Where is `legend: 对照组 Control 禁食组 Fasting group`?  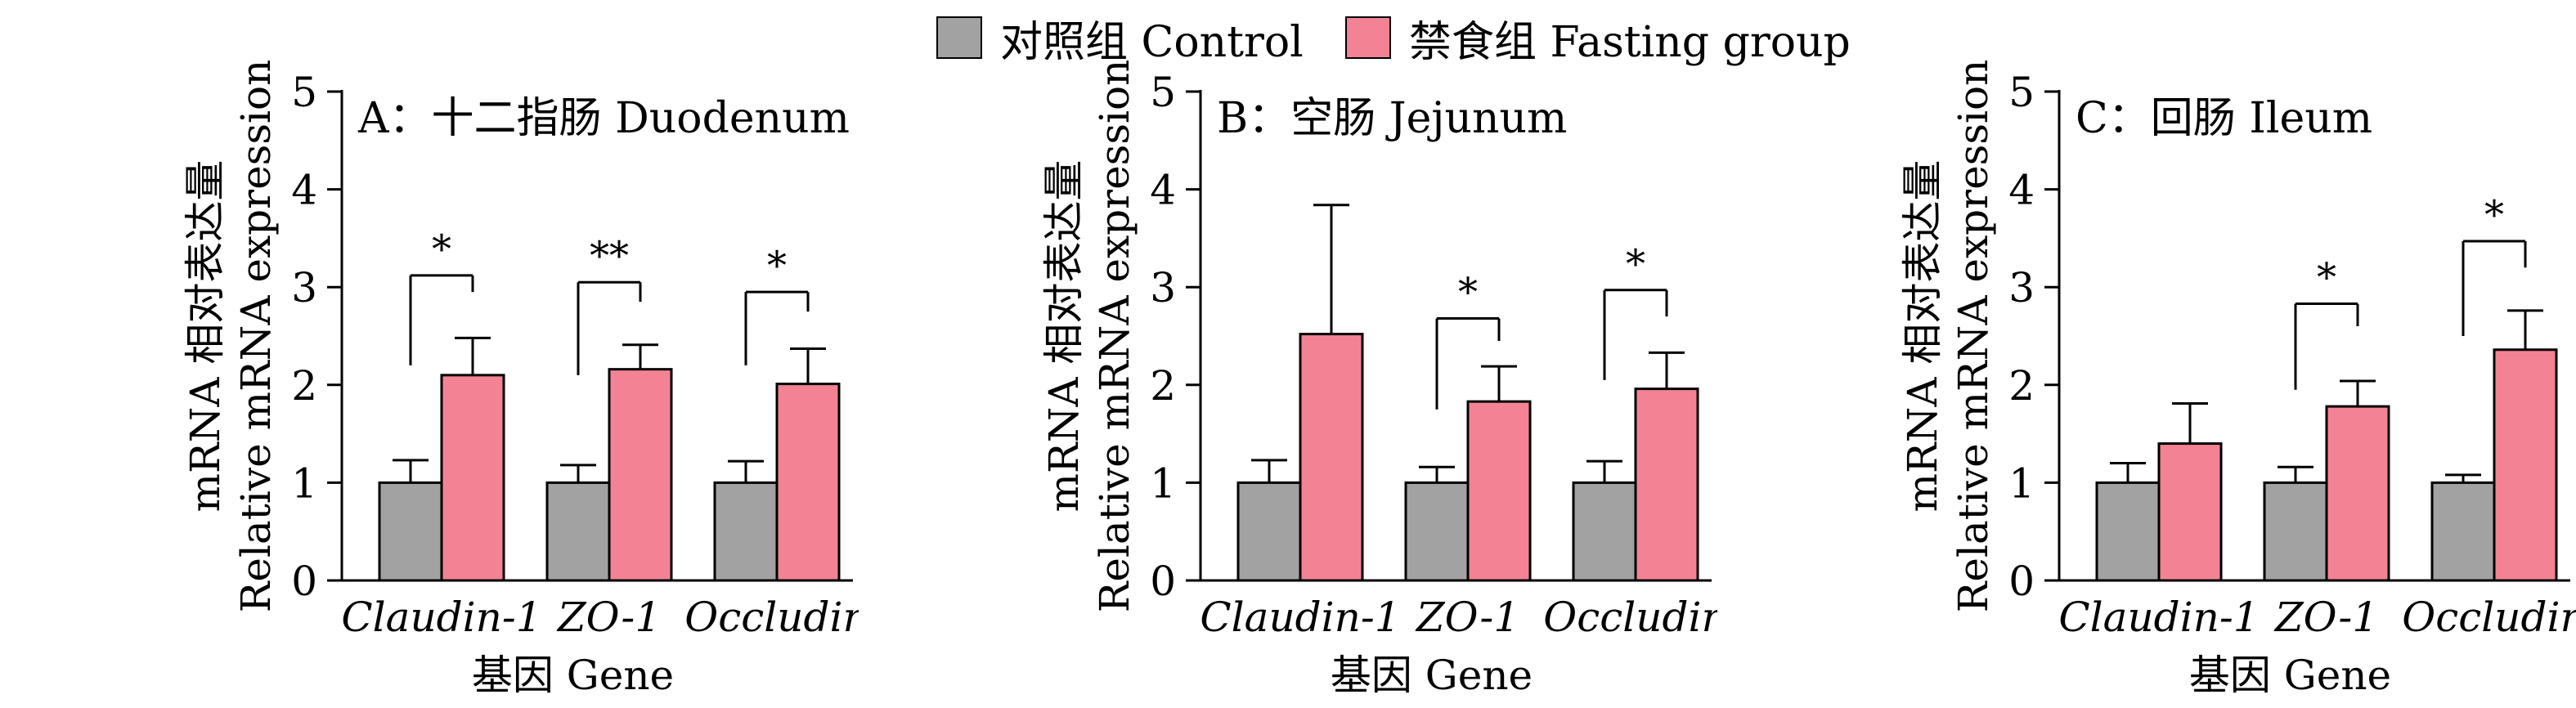 legend: 对照组 Control 禁食组 Fasting group is located at coordinates (1288, 37).